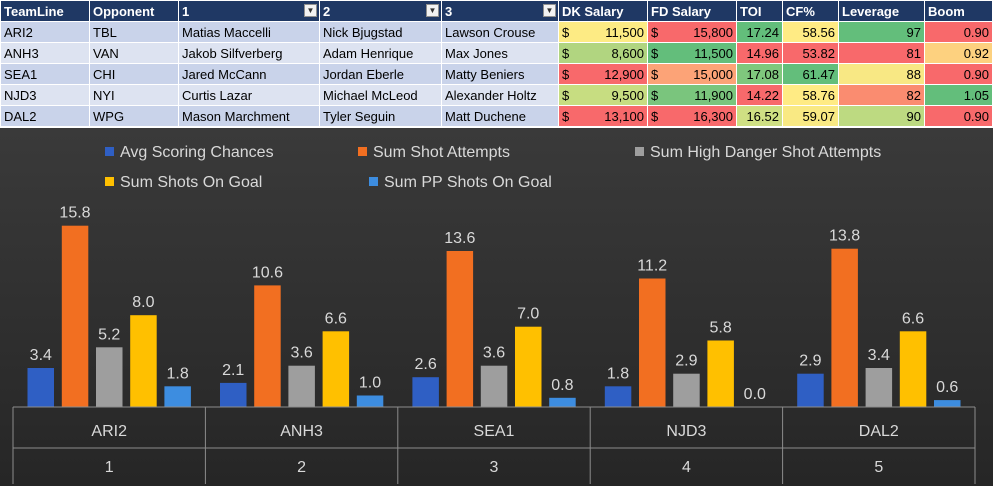 The height and width of the screenshot is (486, 993). Describe the element at coordinates (249, 32) in the screenshot. I see `cell-p1: Matias Maccelli` at that location.